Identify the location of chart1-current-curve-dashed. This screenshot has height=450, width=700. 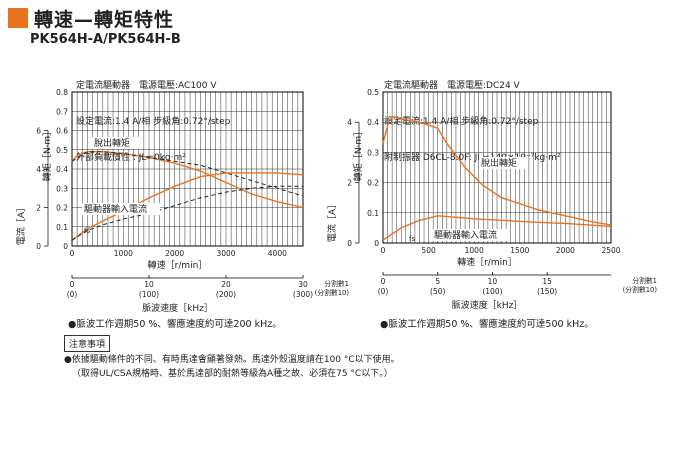
(187, 213).